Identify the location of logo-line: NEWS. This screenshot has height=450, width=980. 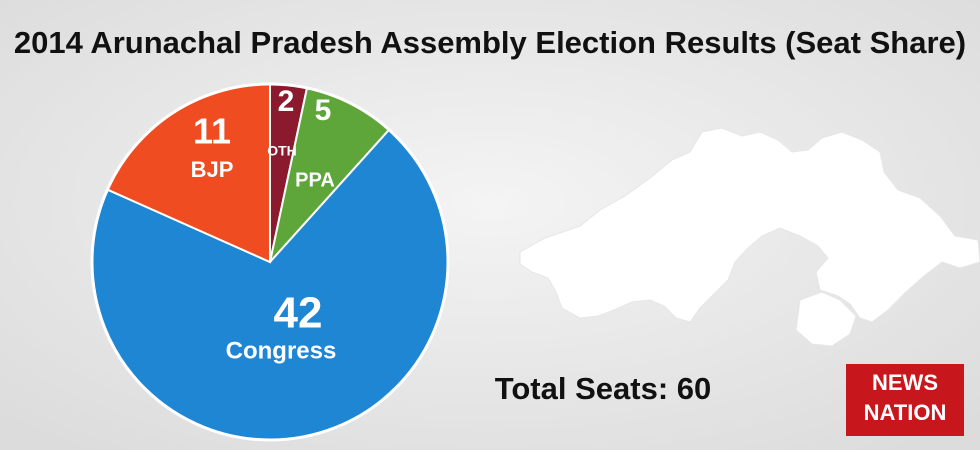
(905, 382).